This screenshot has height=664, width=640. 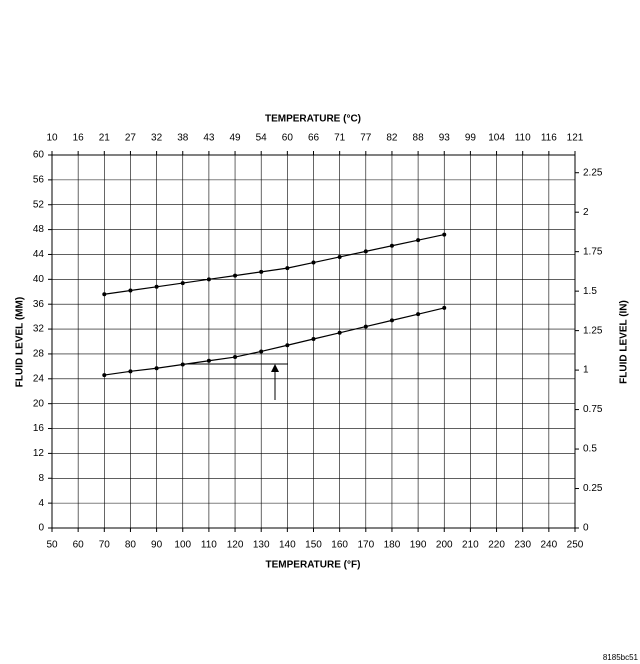 I want to click on y-tick-label: 56, so click(x=39, y=180).